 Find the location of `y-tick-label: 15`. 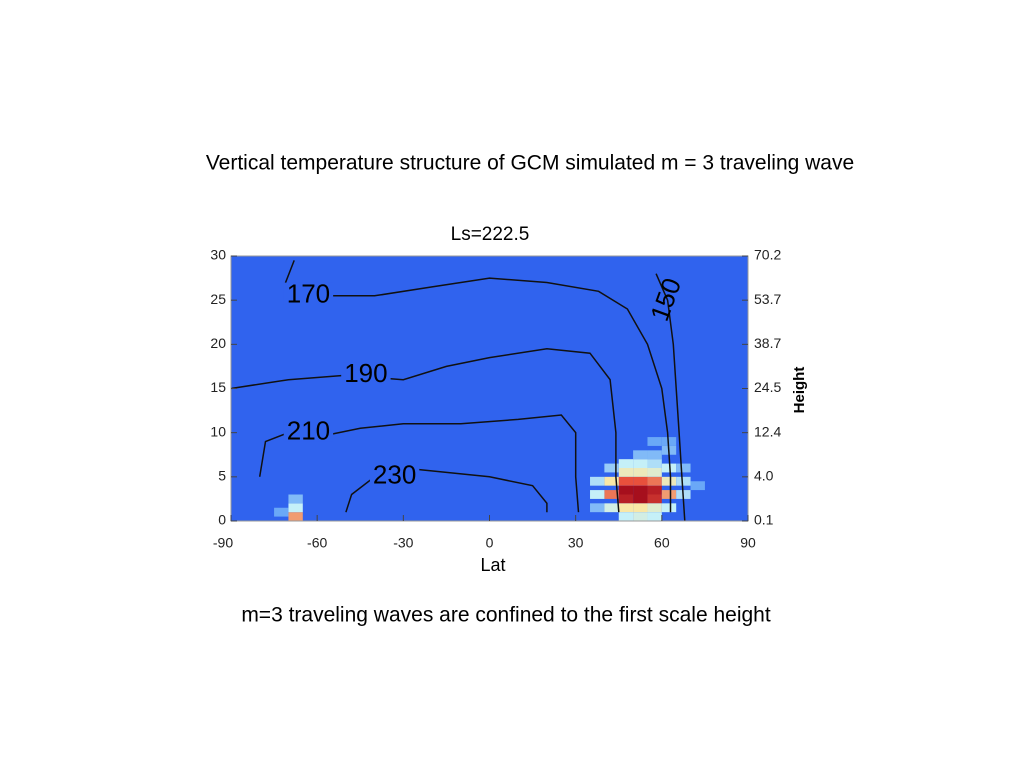

y-tick-label: 15 is located at coordinates (218, 387).